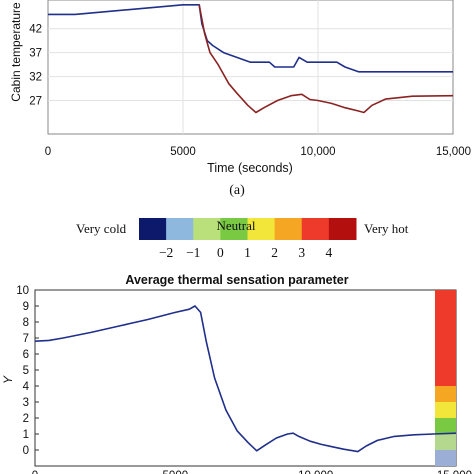 Image resolution: width=474 pixels, height=474 pixels. What do you see at coordinates (35, 54) in the screenshot?
I see `top-y-tick-label: 37` at bounding box center [35, 54].